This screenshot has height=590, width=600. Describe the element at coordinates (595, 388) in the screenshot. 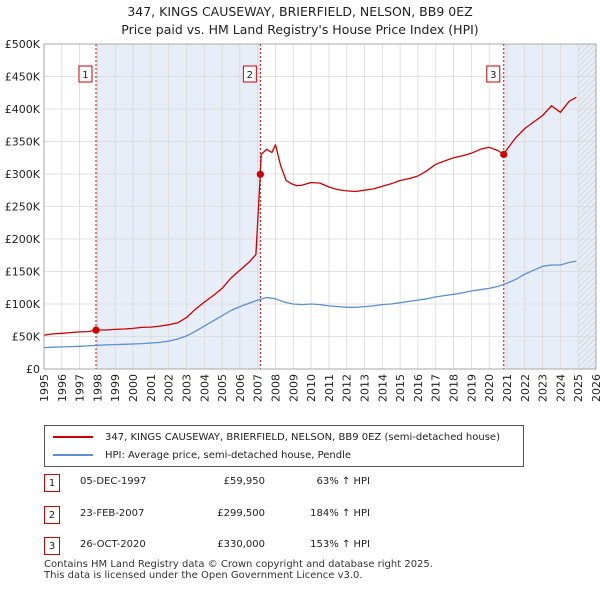

I see `x-tick-label: 2026` at that location.